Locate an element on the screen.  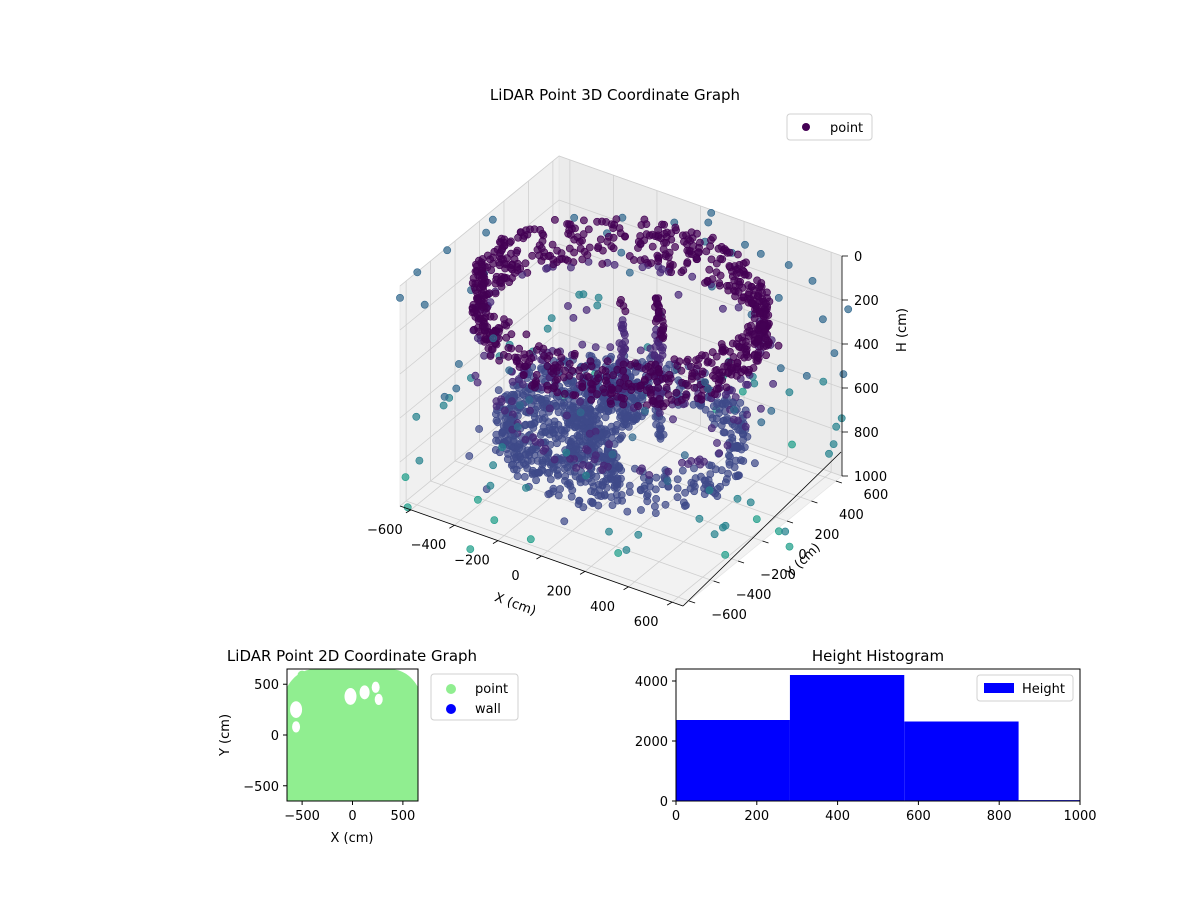
histogram-title: Height Histogram is located at coordinates (878, 656).